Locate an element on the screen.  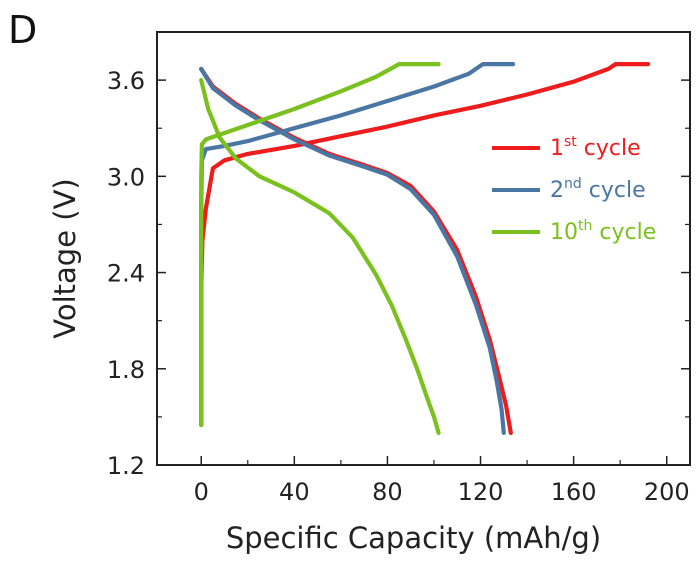
y-tick-label: 1.2 is located at coordinates (126, 466).